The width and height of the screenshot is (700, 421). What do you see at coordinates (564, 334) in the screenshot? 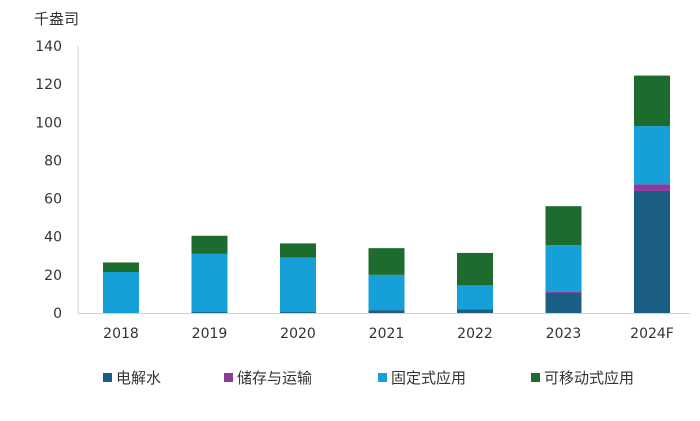
I see `x-tick-label: 2023` at bounding box center [564, 334].